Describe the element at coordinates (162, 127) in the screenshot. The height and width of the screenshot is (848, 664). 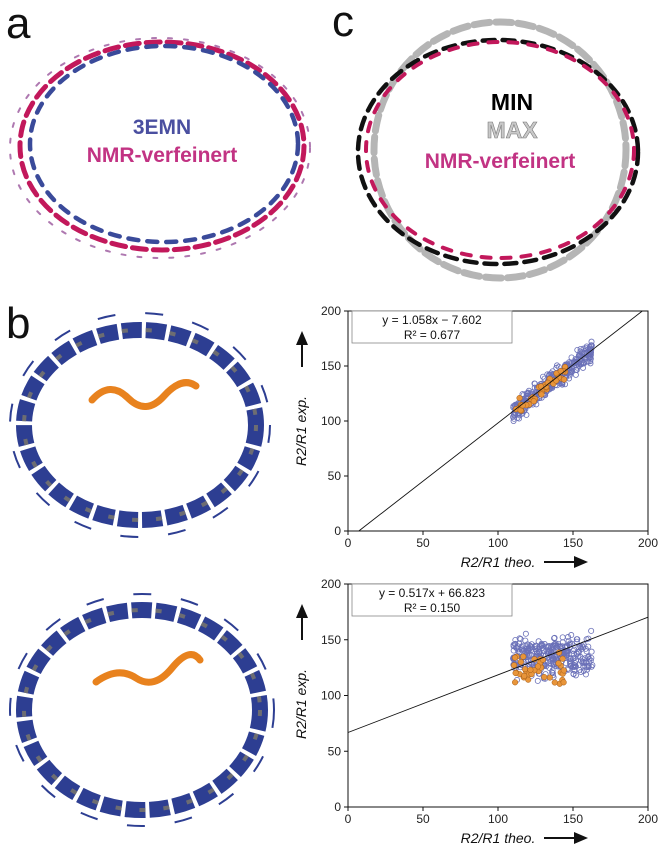
I see `label-3emn: 3EMN` at that location.